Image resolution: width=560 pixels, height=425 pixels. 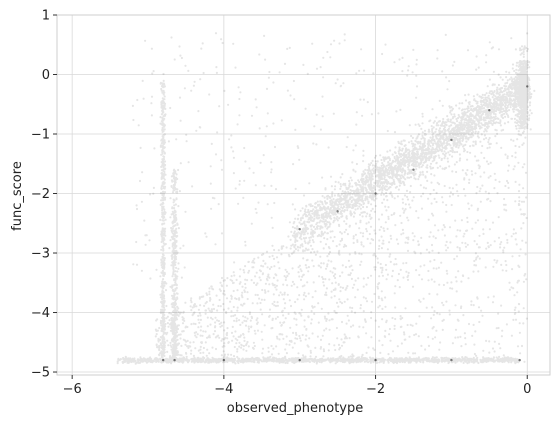 What do you see at coordinates (40, 254) in the screenshot?
I see `y-tick-label: −3` at bounding box center [40, 254].